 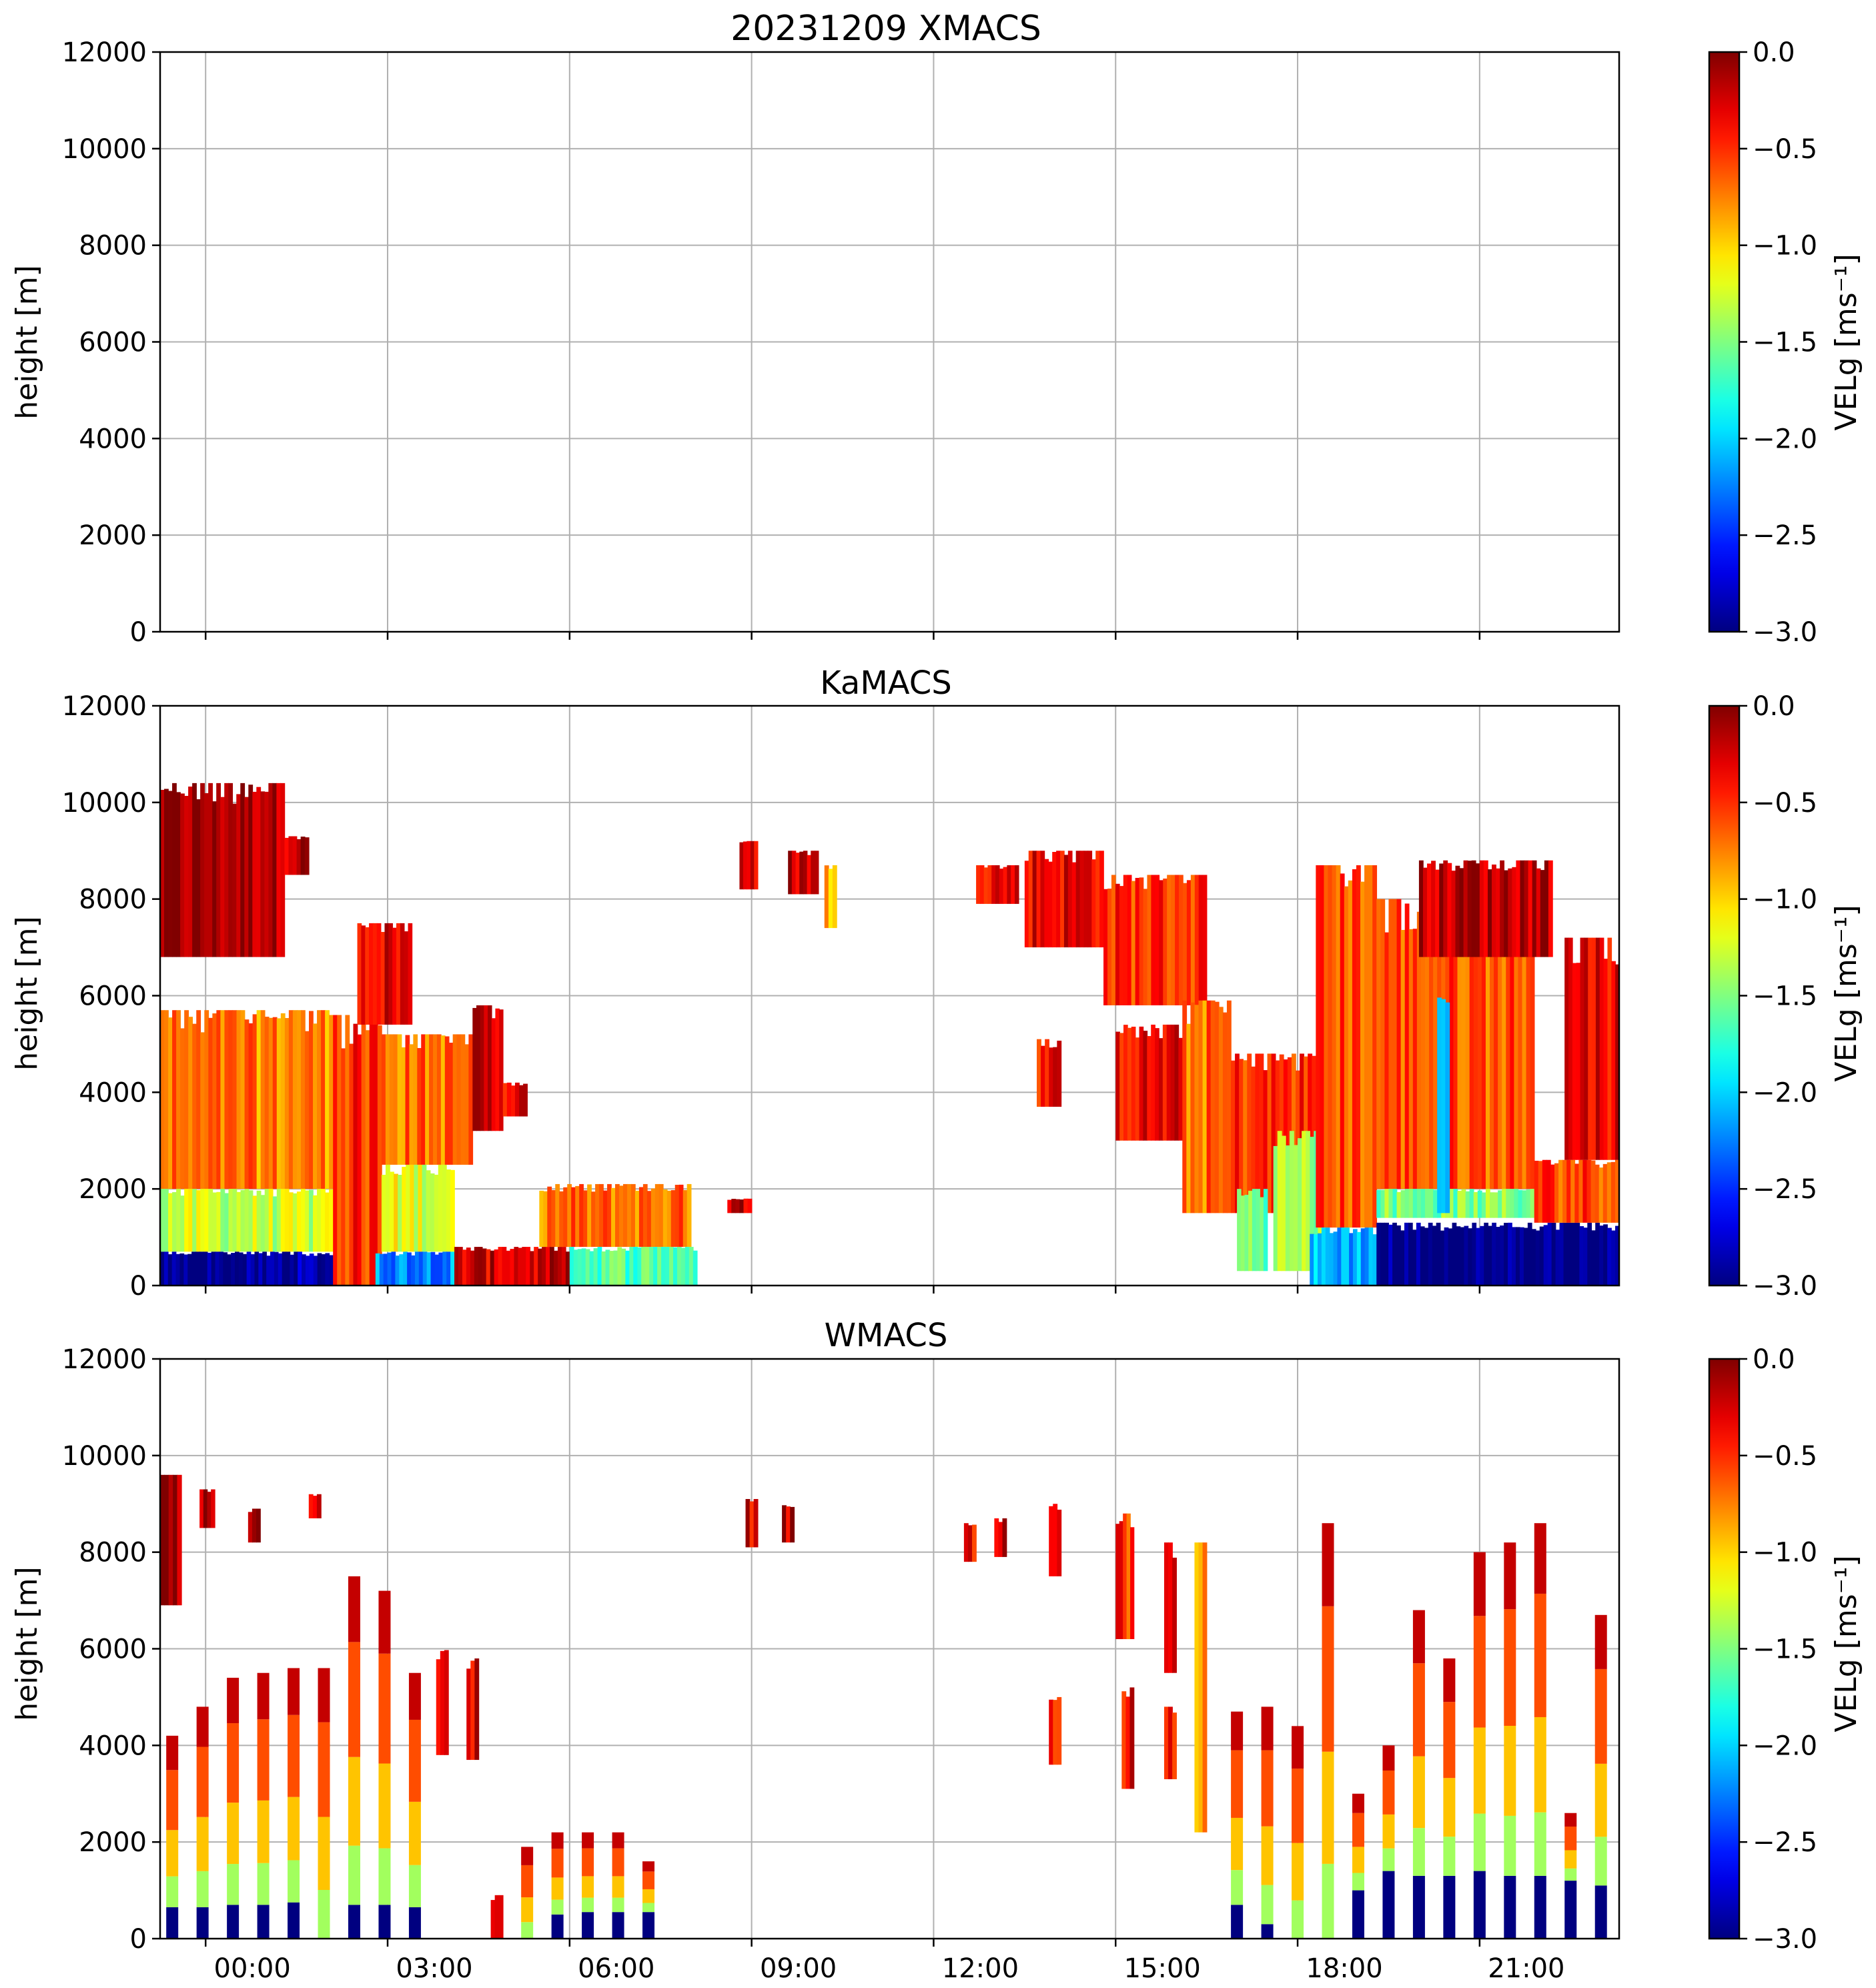 What do you see at coordinates (1785, 535) in the screenshot?
I see `colorbar-tick-label-5: −2.5` at bounding box center [1785, 535].